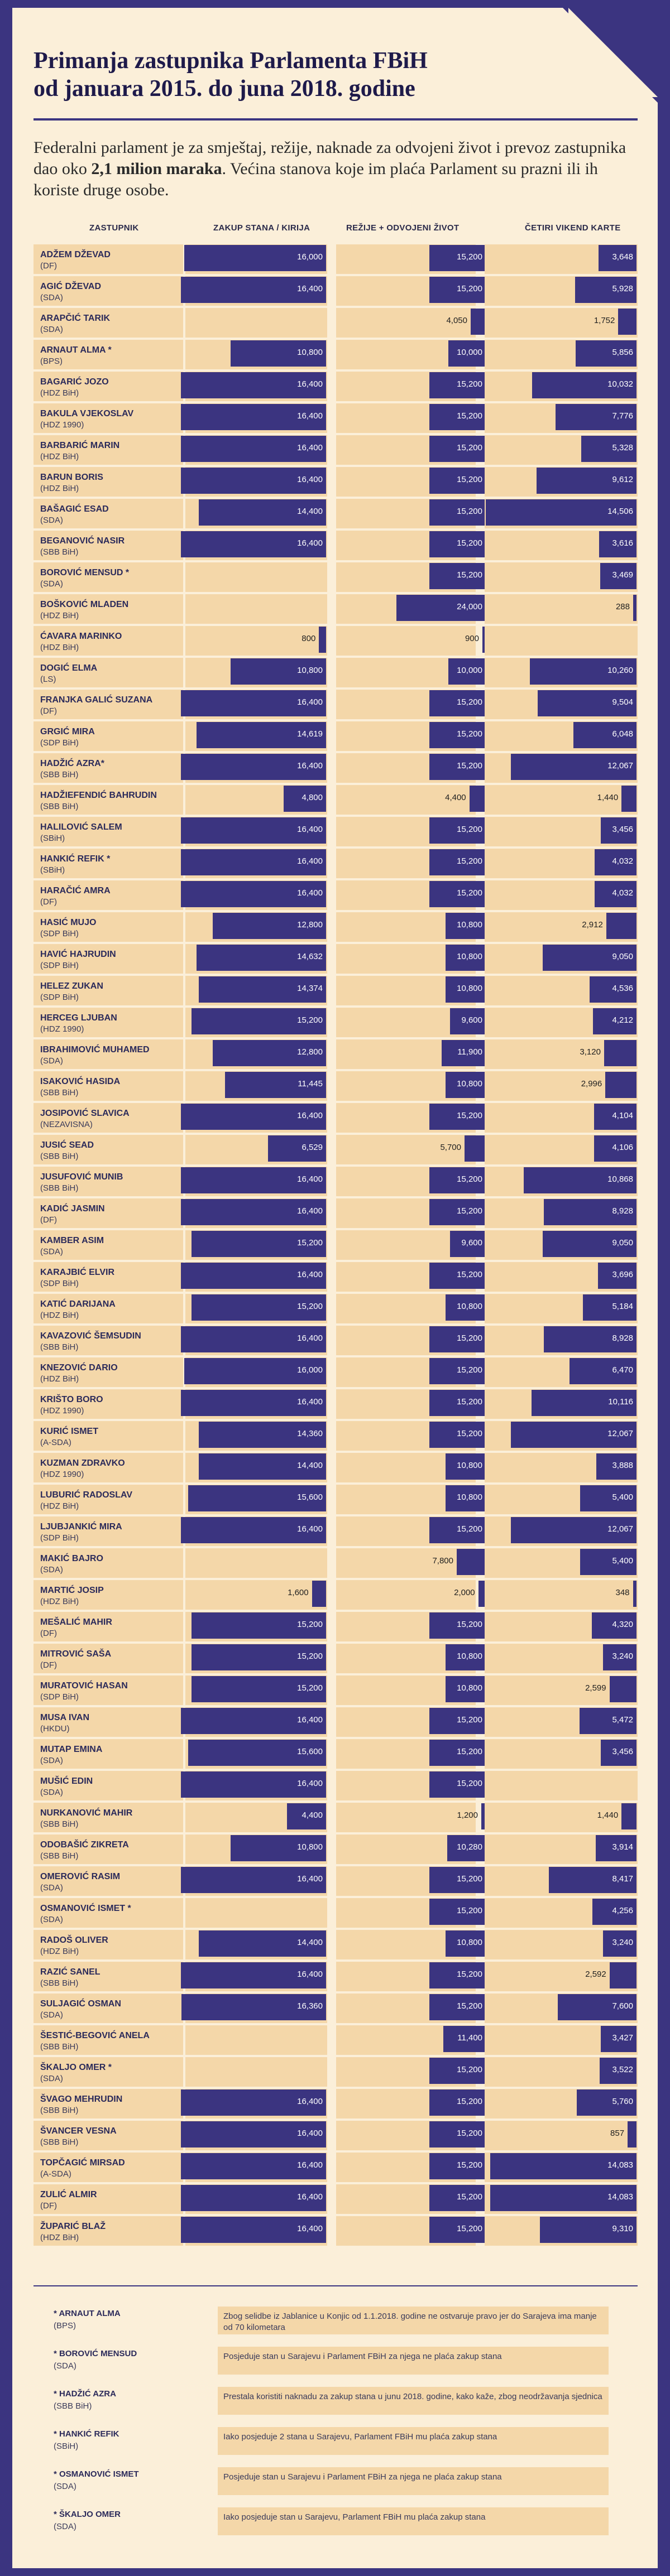 This screenshot has width=670, height=2576. What do you see at coordinates (59, 1188) in the screenshot?
I see `representative-party: (SBB BiH)` at bounding box center [59, 1188].